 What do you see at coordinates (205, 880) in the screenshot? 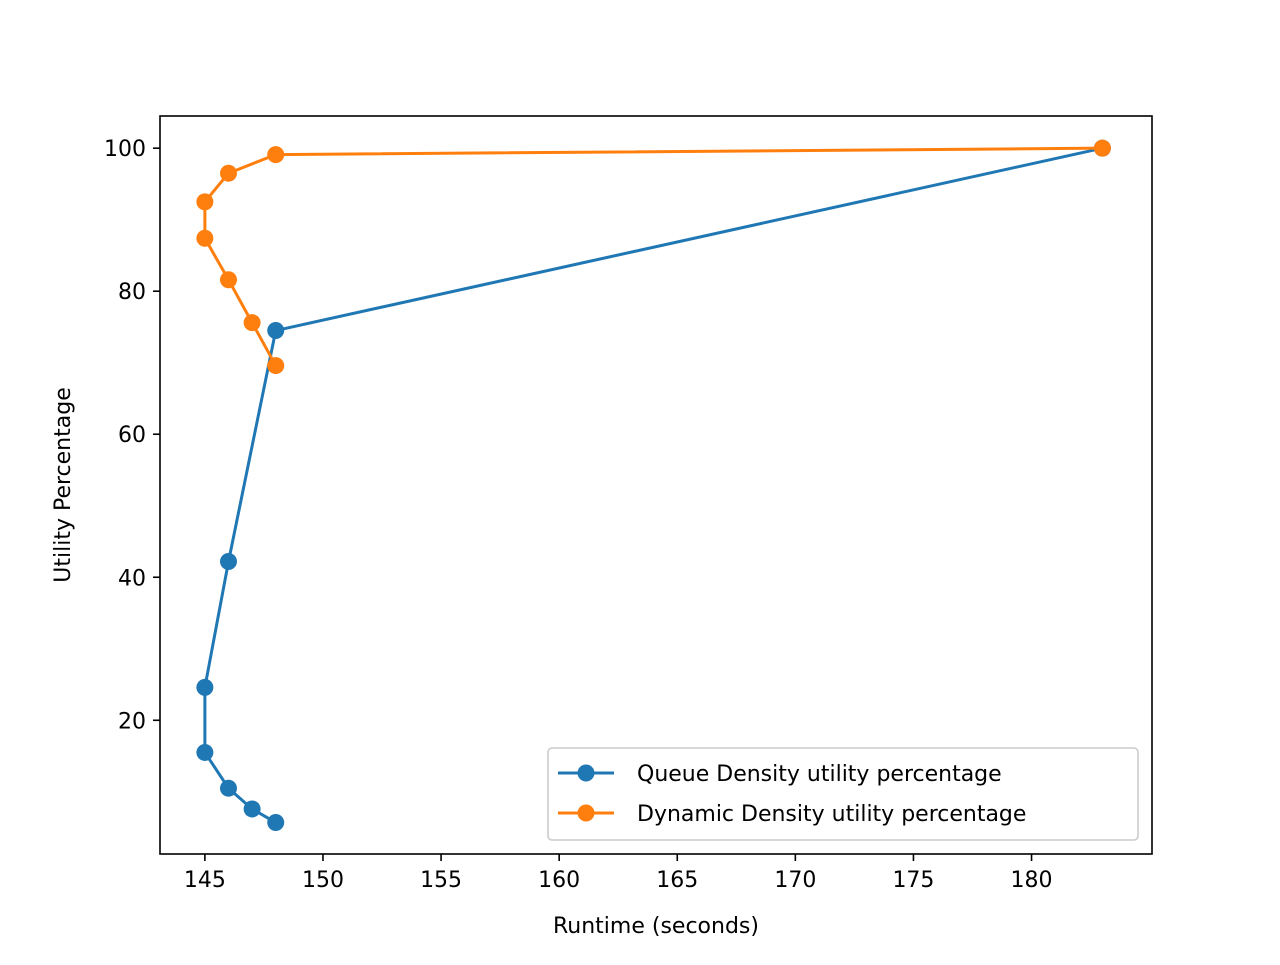
I see `x-tick-label: 145` at bounding box center [205, 880].